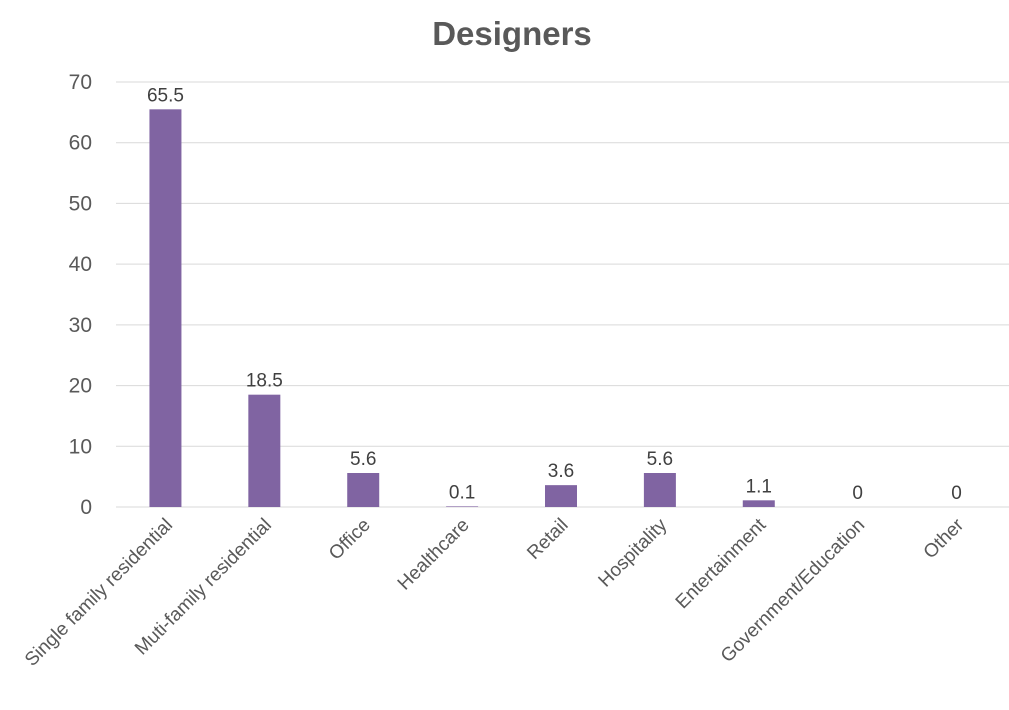  I want to click on y-tick-label: 40, so click(80, 264).